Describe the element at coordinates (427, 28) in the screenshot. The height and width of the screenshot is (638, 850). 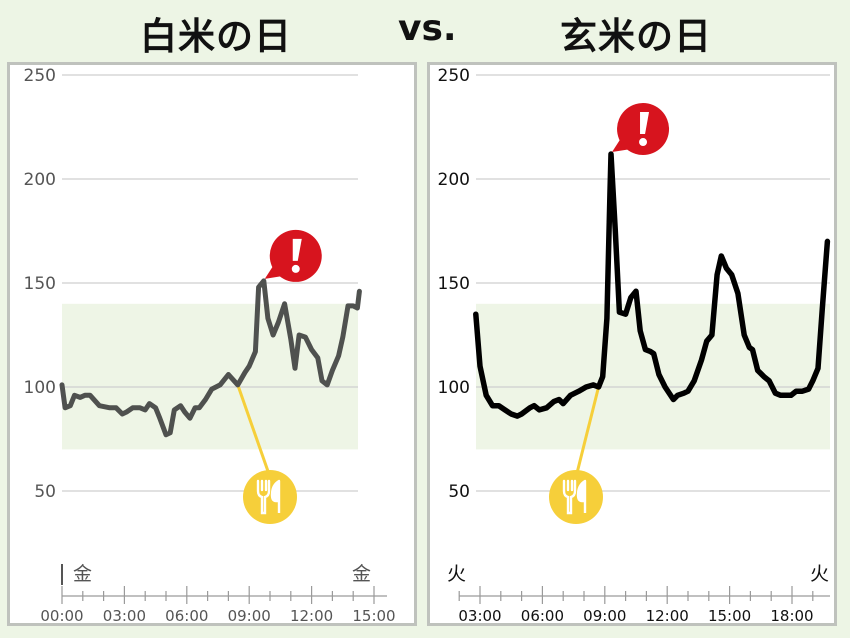
I see `vs-label: vs.` at that location.